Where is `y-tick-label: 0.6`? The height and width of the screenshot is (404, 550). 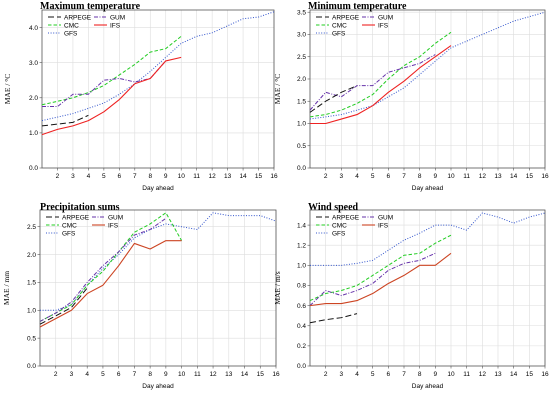 y-tick-label: 0.6 is located at coordinates (301, 306).